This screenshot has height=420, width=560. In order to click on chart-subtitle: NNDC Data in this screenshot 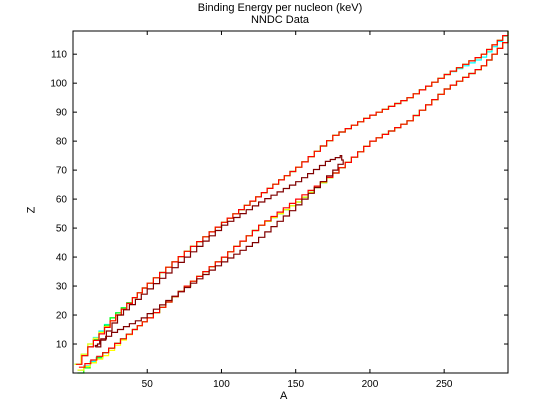, I will do `click(280, 20)`.